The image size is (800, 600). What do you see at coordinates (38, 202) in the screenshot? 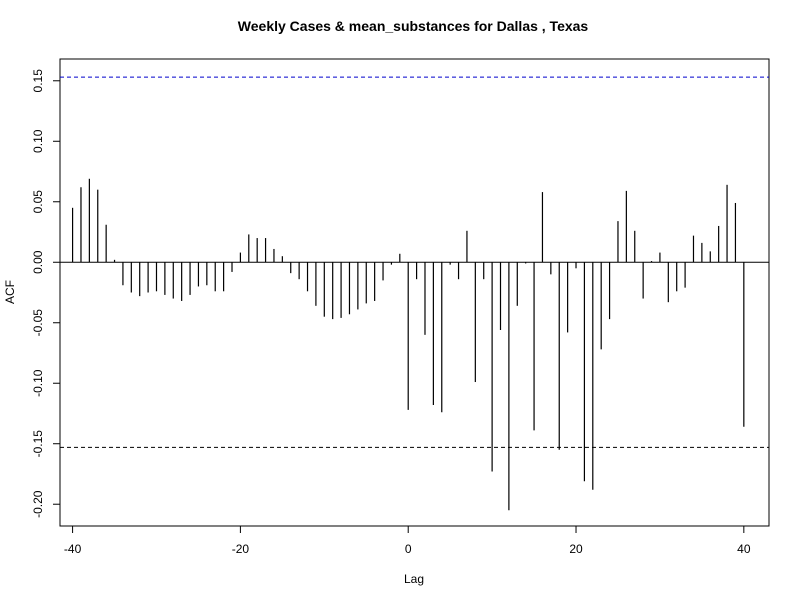
I see `y-tick-label: 0.05` at bounding box center [38, 202].